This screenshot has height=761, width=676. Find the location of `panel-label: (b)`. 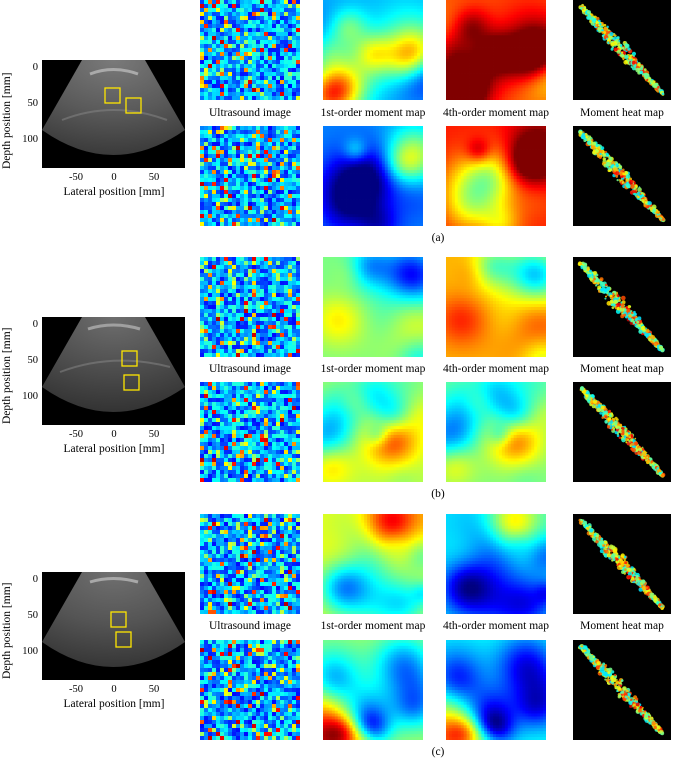

panel-label: (b) is located at coordinates (438, 494).